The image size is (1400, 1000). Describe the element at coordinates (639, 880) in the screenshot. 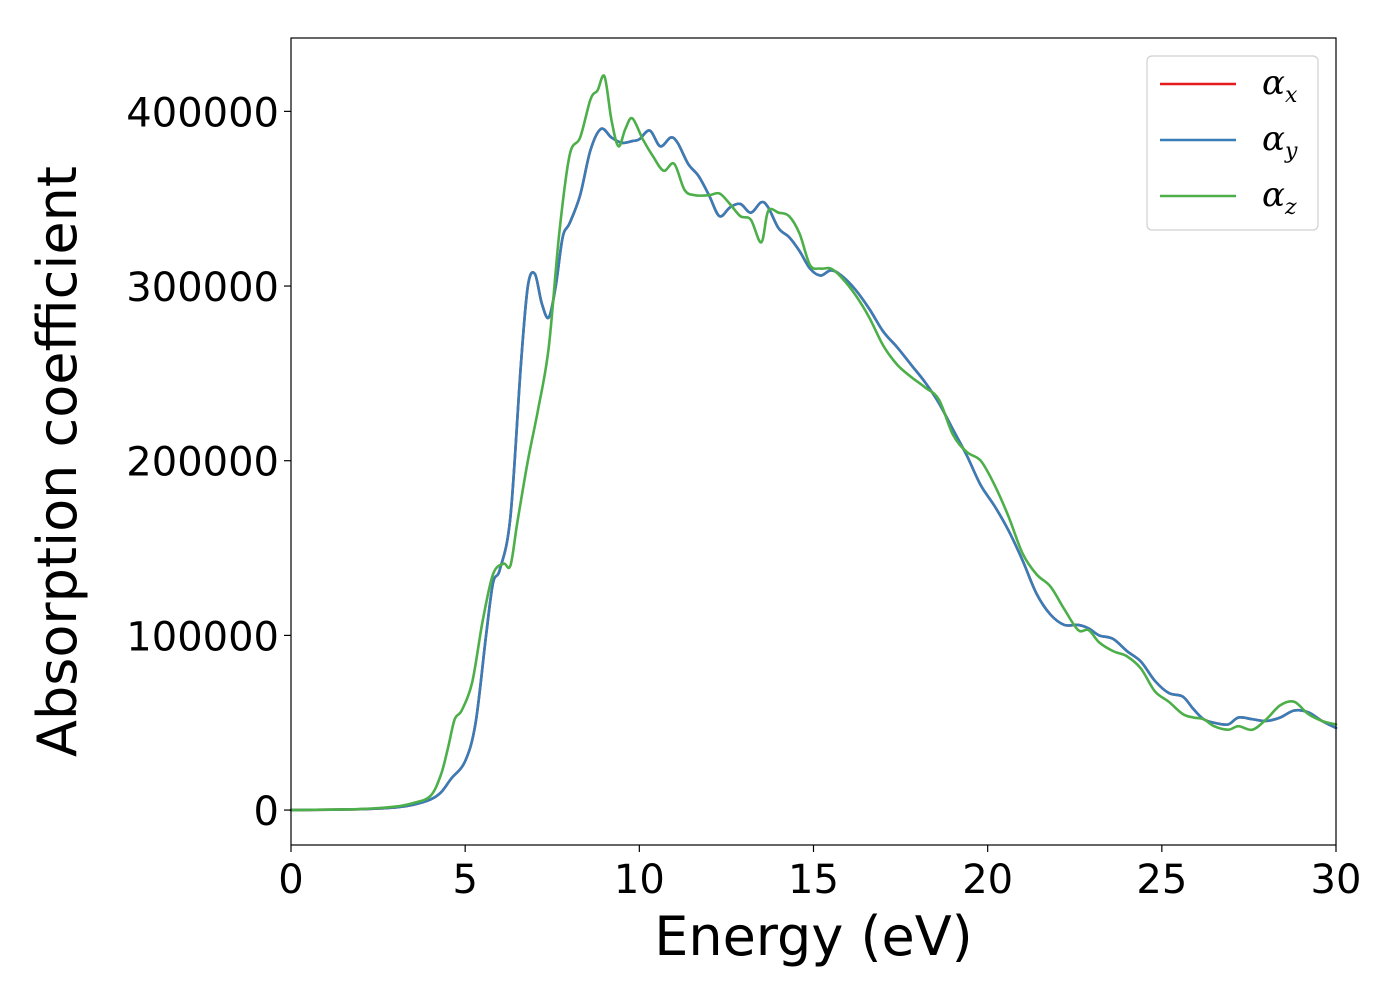

I see `x-tick-label: 10` at that location.